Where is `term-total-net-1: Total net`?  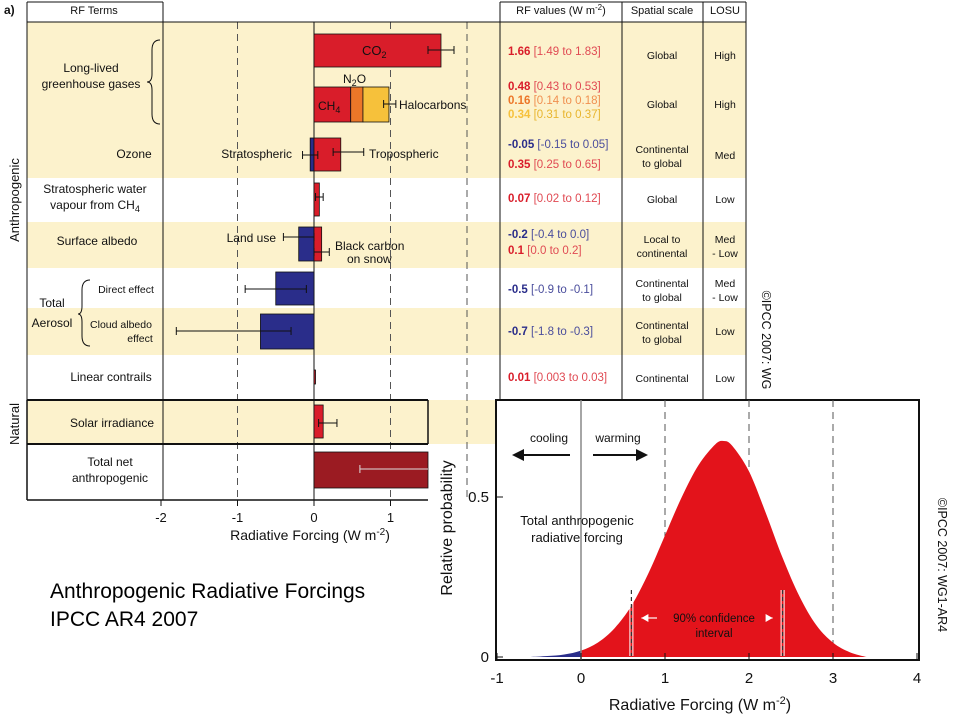 term-total-net-1: Total net is located at coordinates (110, 462).